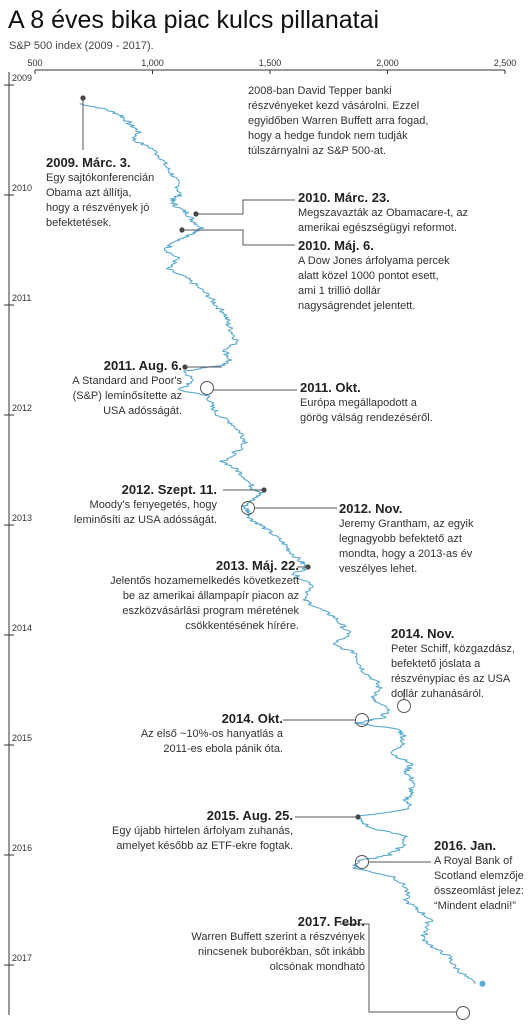 The width and height of the screenshot is (531, 1024). Describe the element at coordinates (482, 983) in the screenshot. I see `series-end-dot` at that location.